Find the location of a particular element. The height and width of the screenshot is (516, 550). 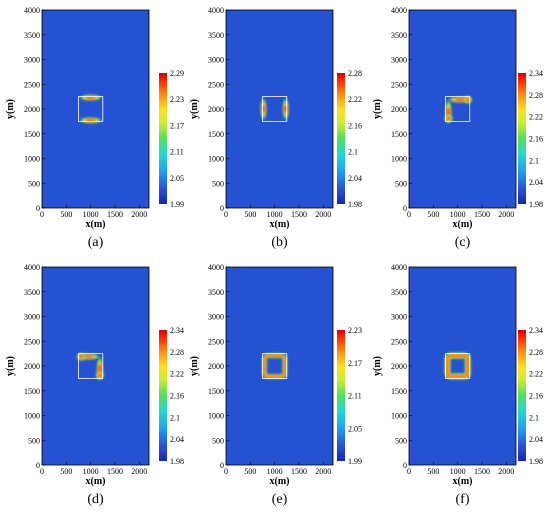

panel-label: (e) is located at coordinates (280, 499).